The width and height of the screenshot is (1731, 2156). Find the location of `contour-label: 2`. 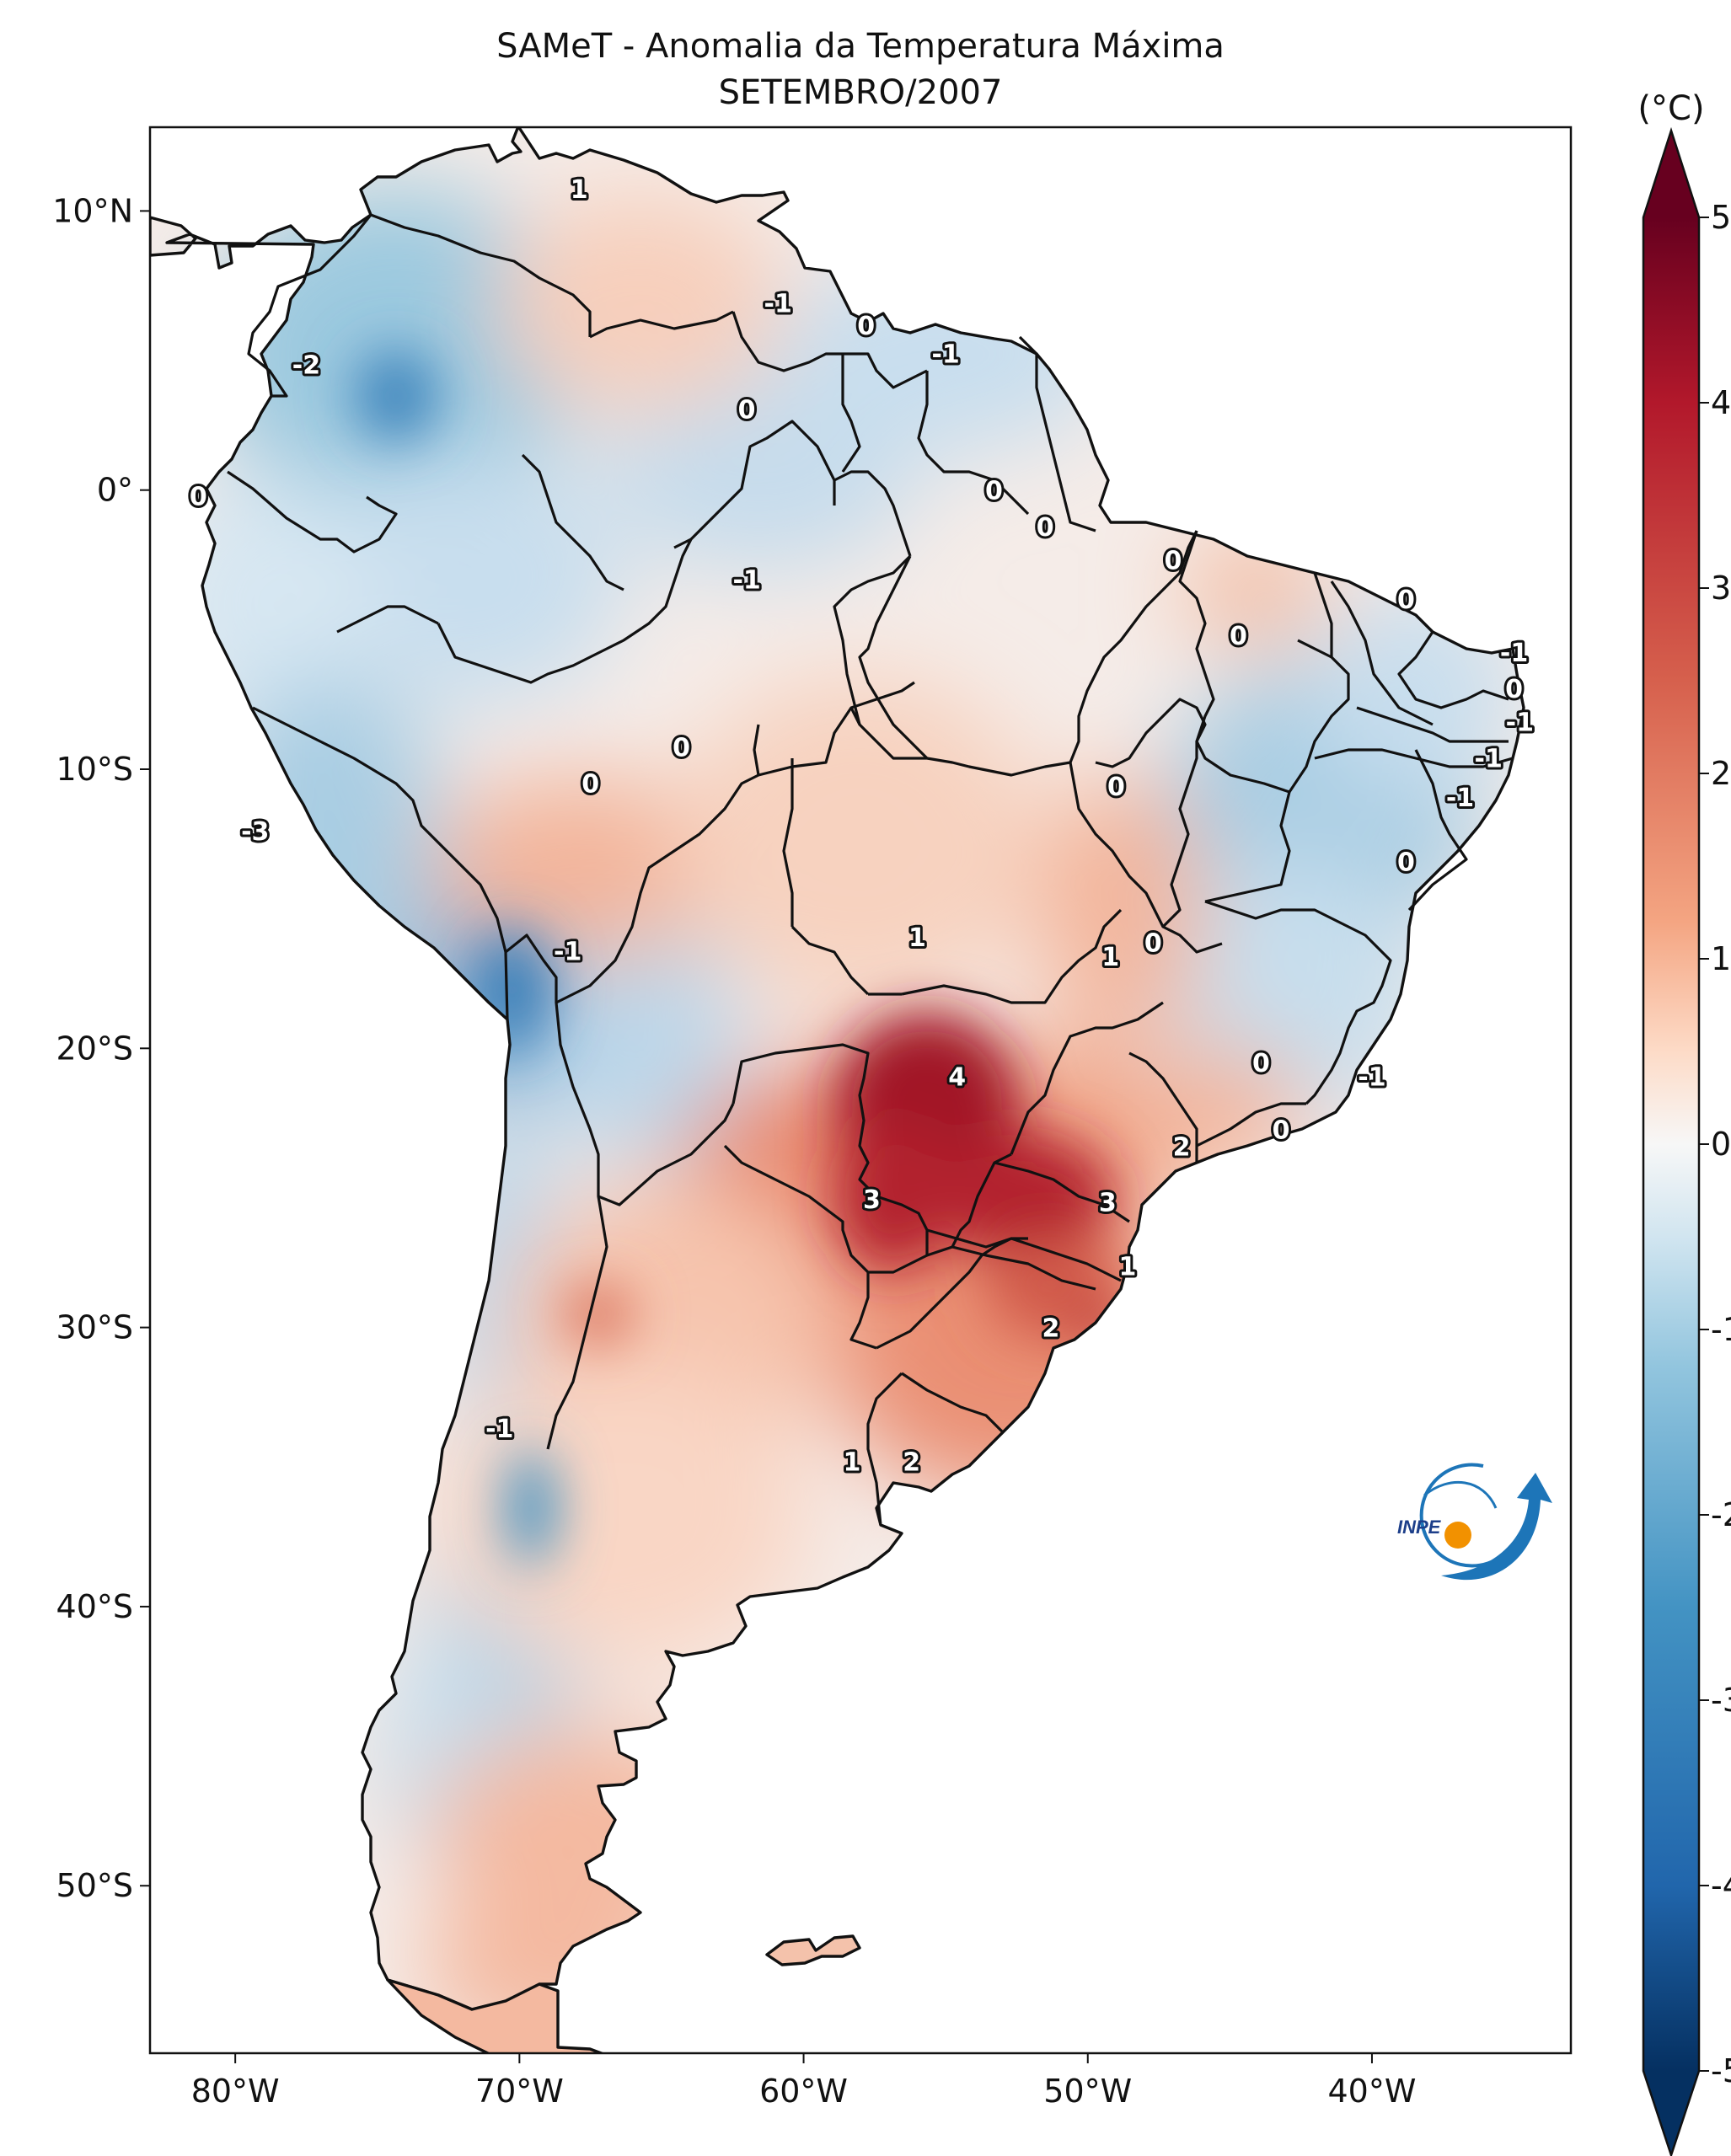

contour-label: 2 is located at coordinates (1182, 1147).